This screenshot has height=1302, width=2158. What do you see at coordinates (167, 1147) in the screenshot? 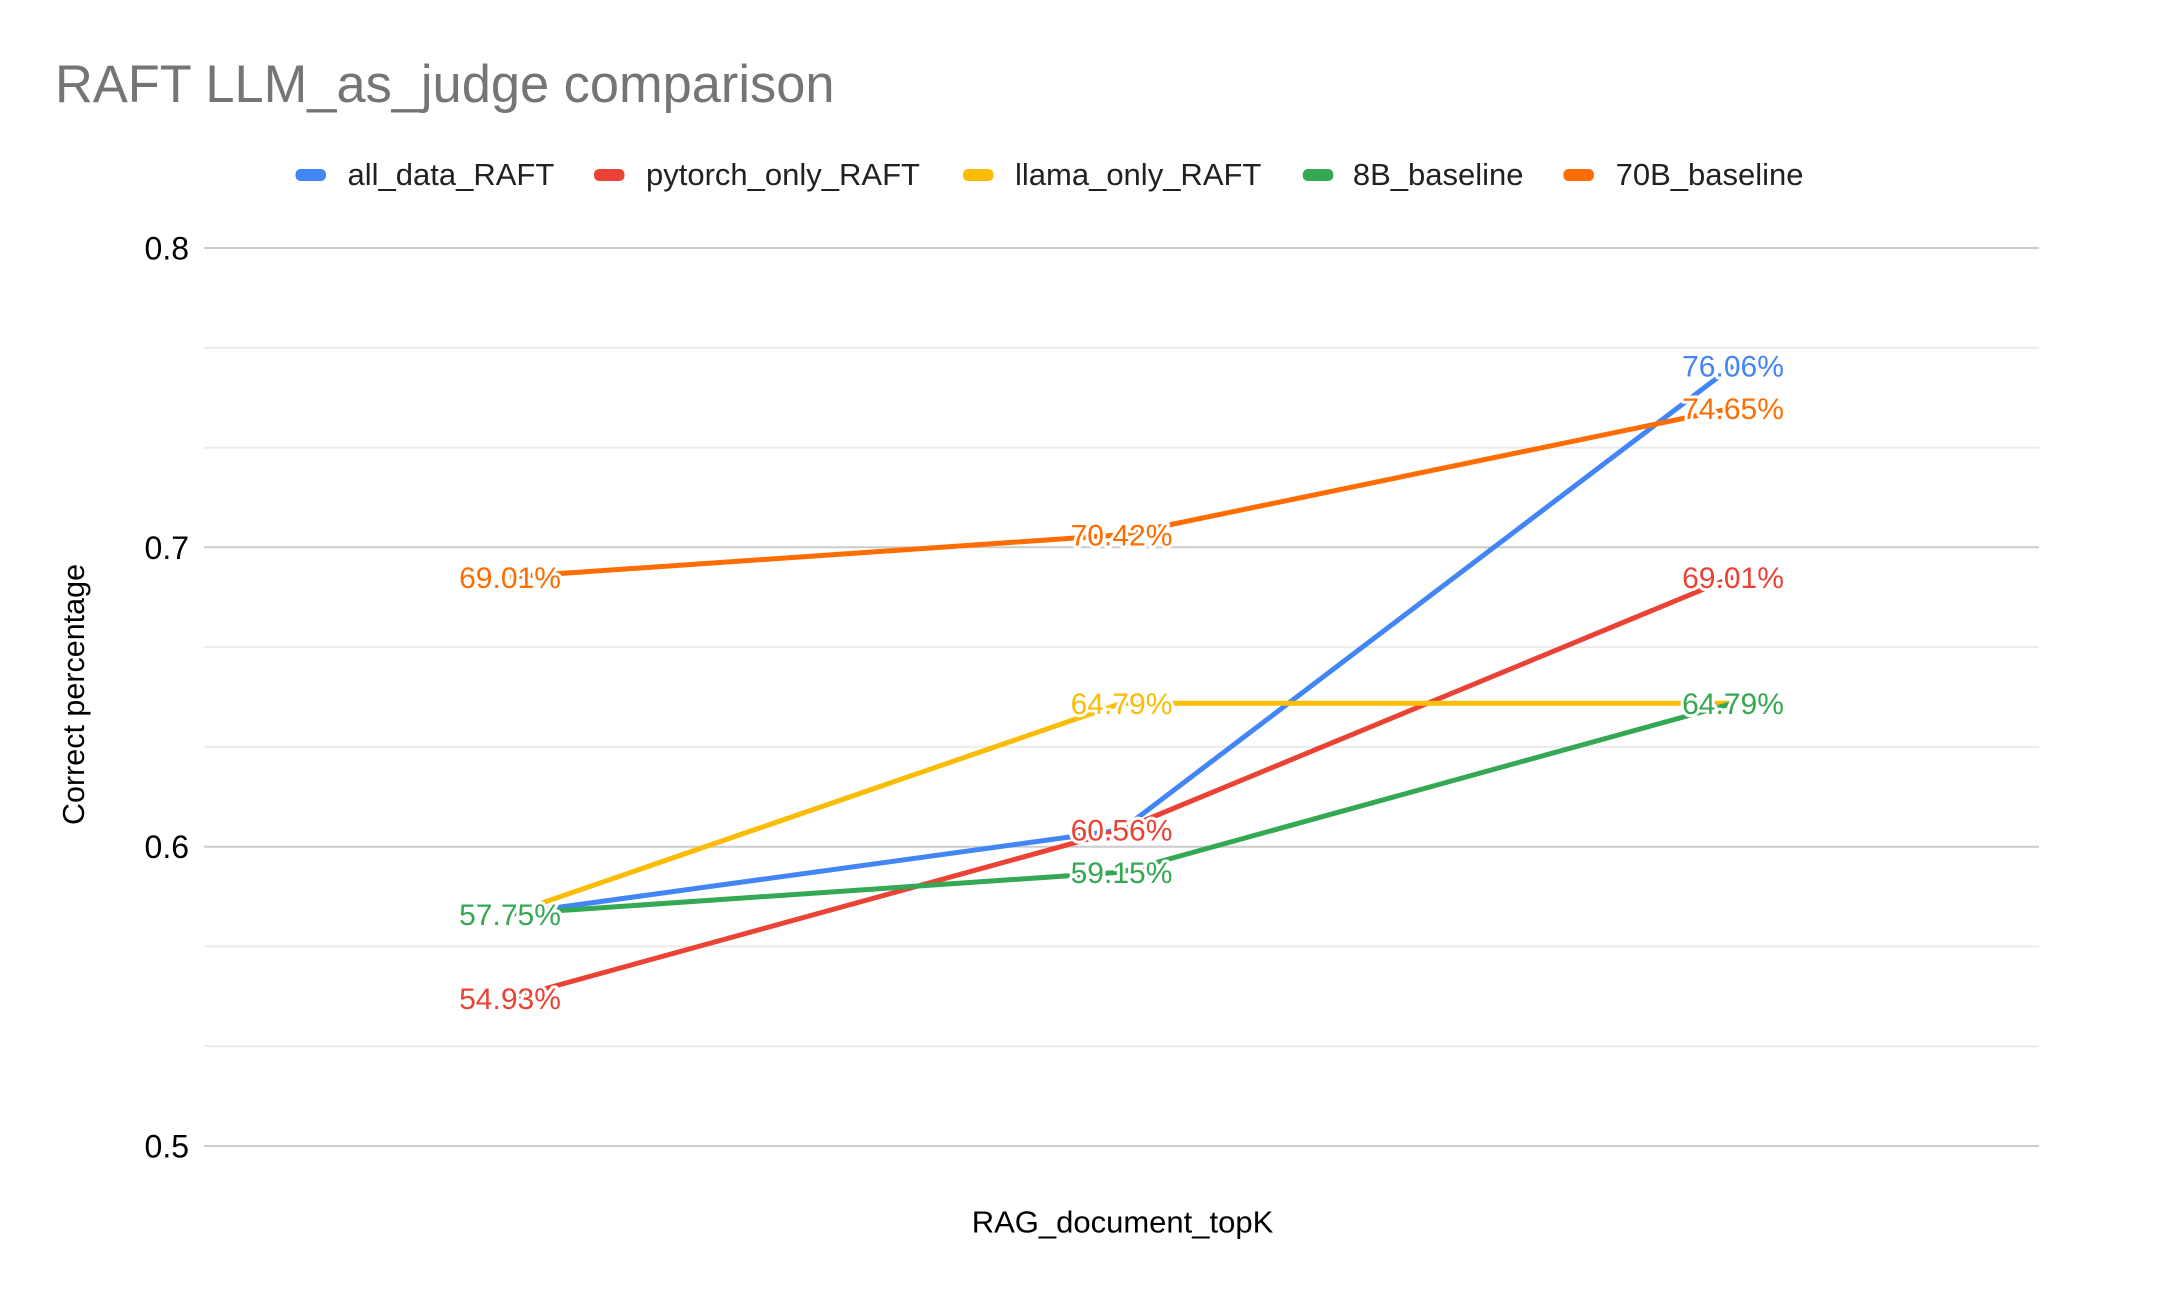
I see `svg-text: 0.5` at bounding box center [167, 1147].